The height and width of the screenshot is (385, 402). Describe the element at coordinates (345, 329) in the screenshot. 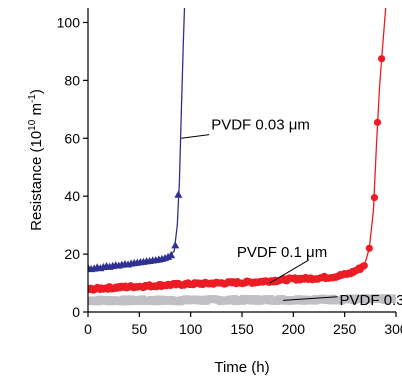

I see `x-tick-label: 250` at that location.